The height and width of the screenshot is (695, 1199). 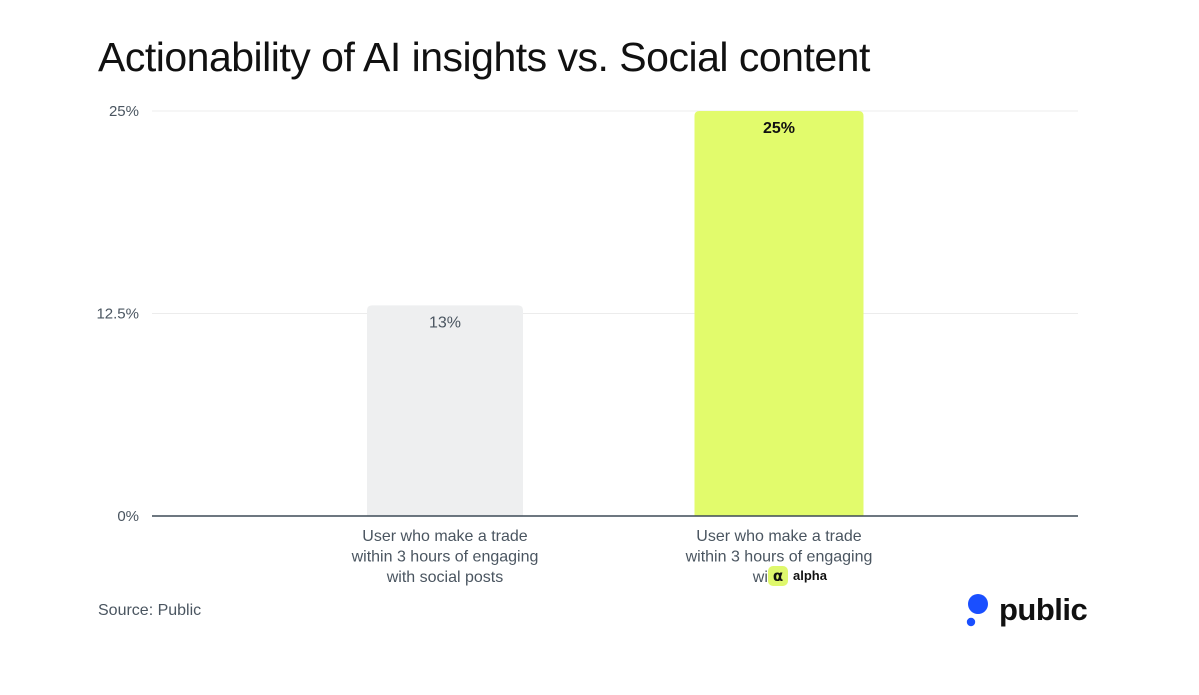 I want to click on public-logo-dot-icon, so click(x=977, y=610).